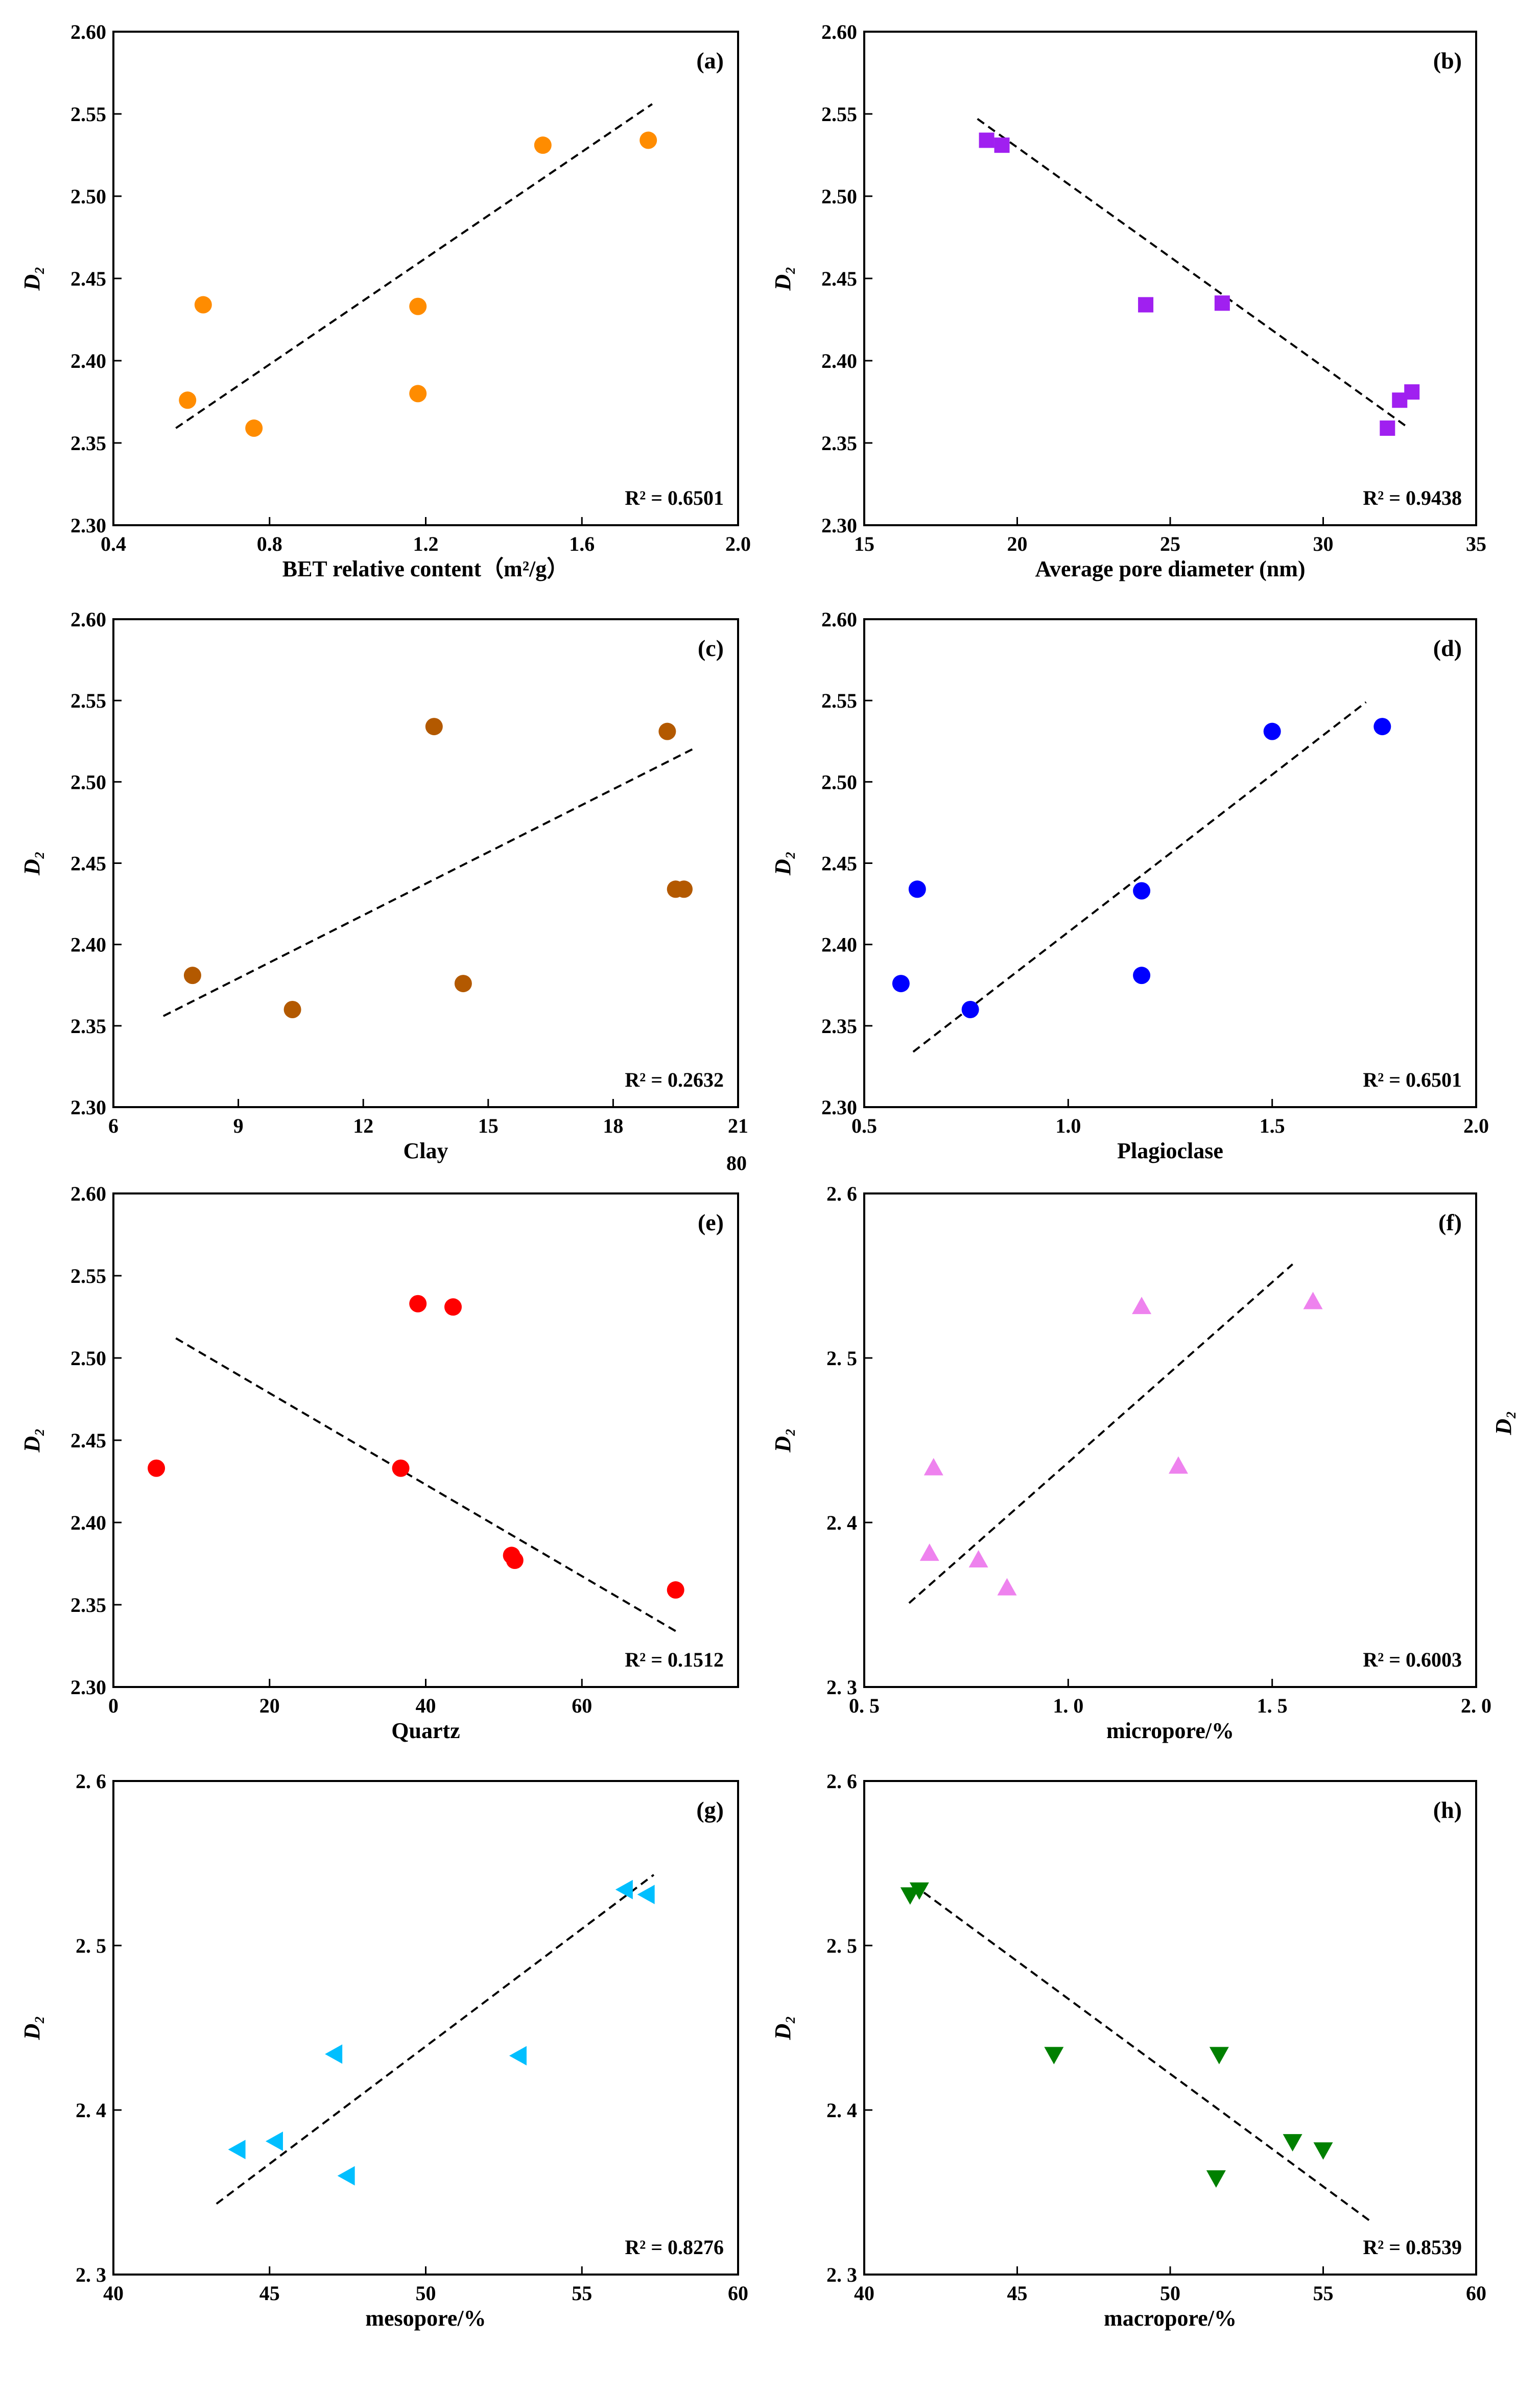 This screenshot has height=2390, width=1540. I want to click on y-tick-label-a: 2.40, so click(88, 360).